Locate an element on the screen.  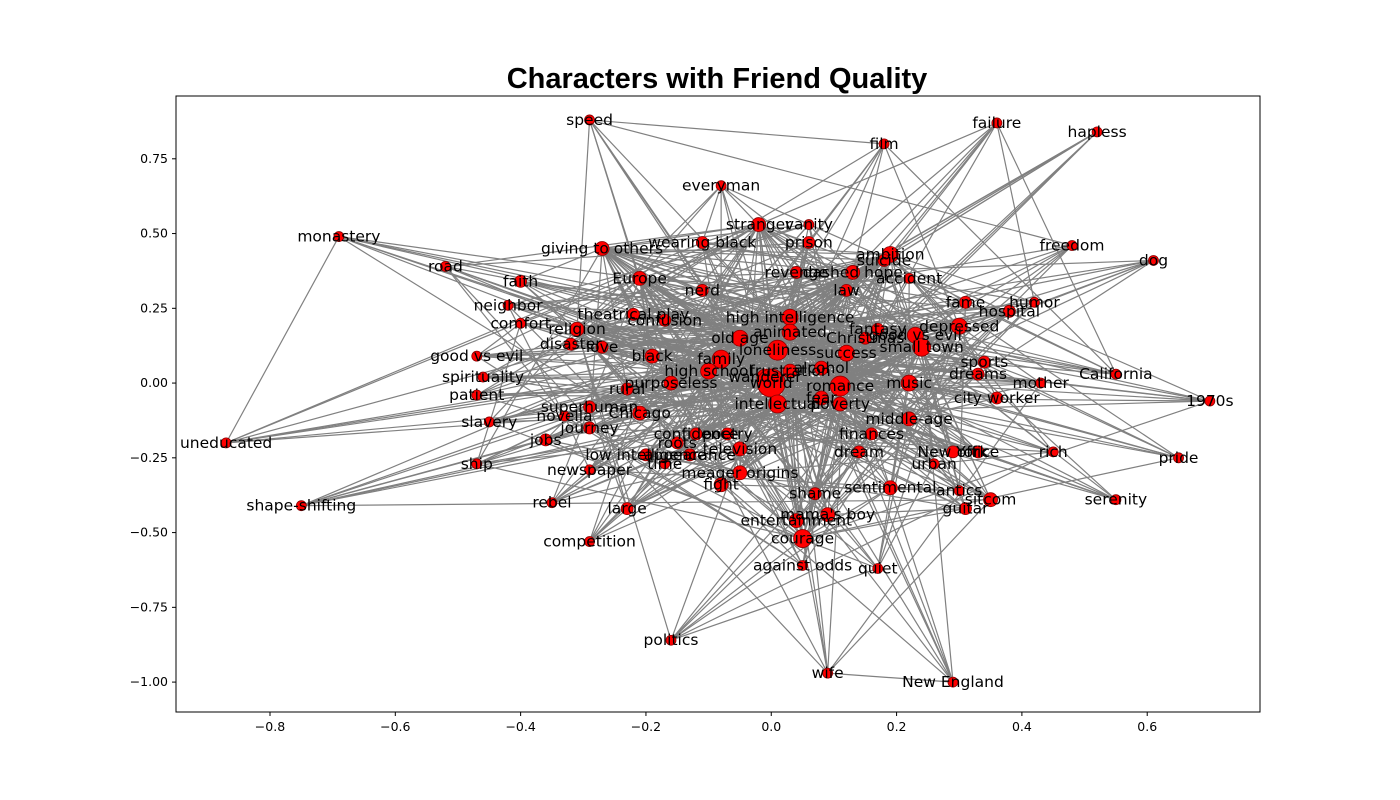
node-label: film is located at coordinates (883, 144).